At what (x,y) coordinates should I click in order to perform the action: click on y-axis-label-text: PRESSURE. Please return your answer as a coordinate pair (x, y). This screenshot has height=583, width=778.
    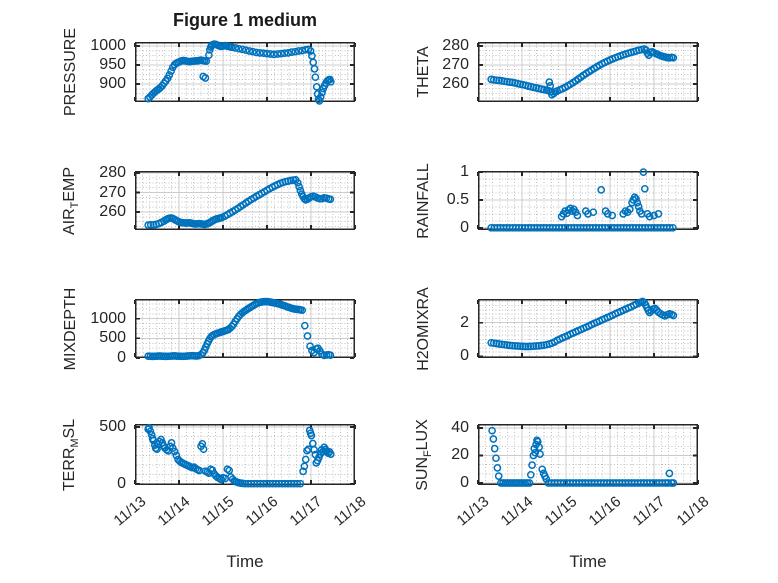
    Looking at the image, I should click on (70, 72).